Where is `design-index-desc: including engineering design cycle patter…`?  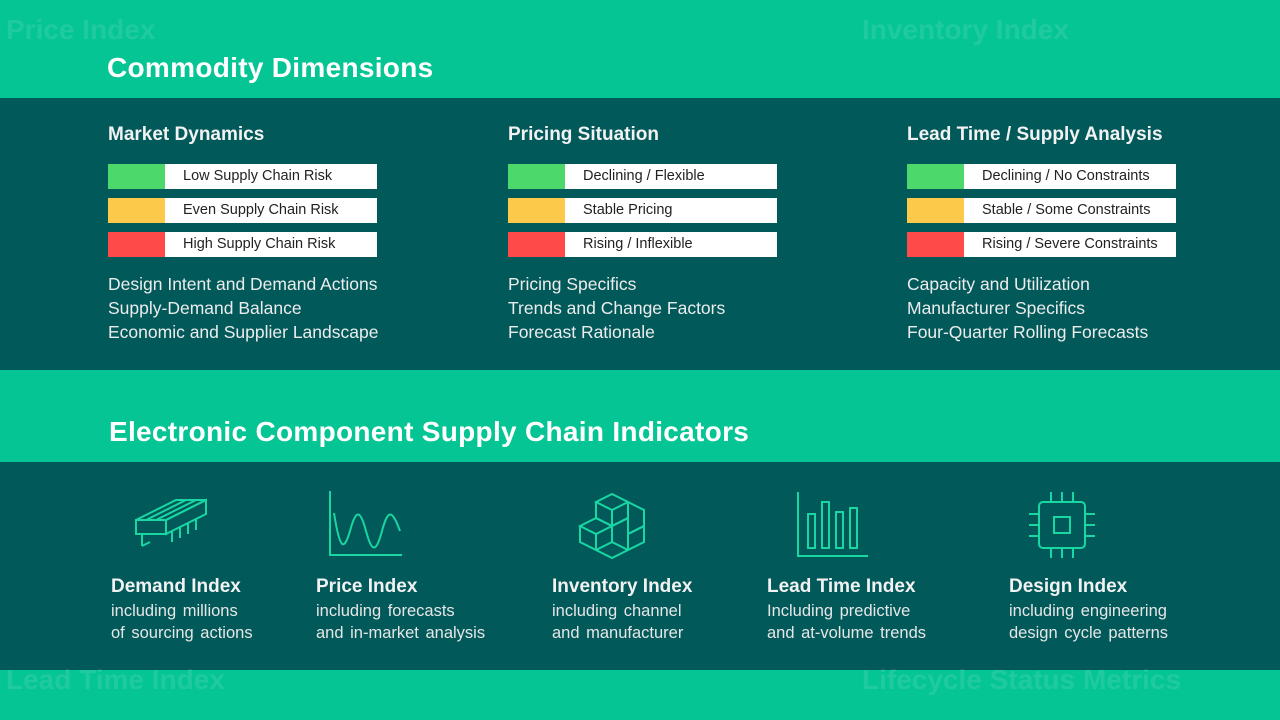 design-index-desc: including engineering design cycle patter… is located at coordinates (1088, 622).